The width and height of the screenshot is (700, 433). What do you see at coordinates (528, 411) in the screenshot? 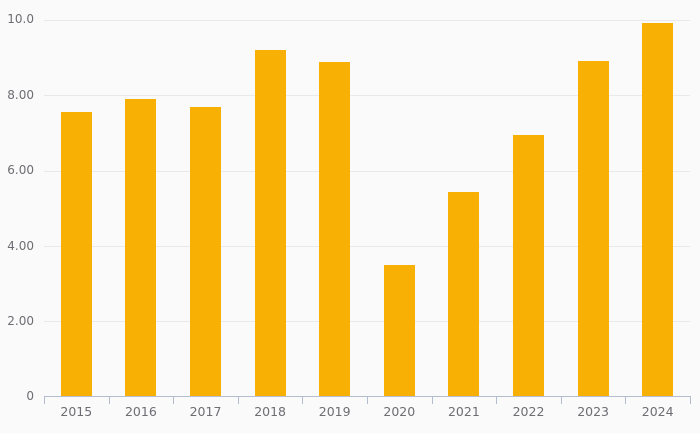
I see `x-axis-label: 2022` at bounding box center [528, 411].